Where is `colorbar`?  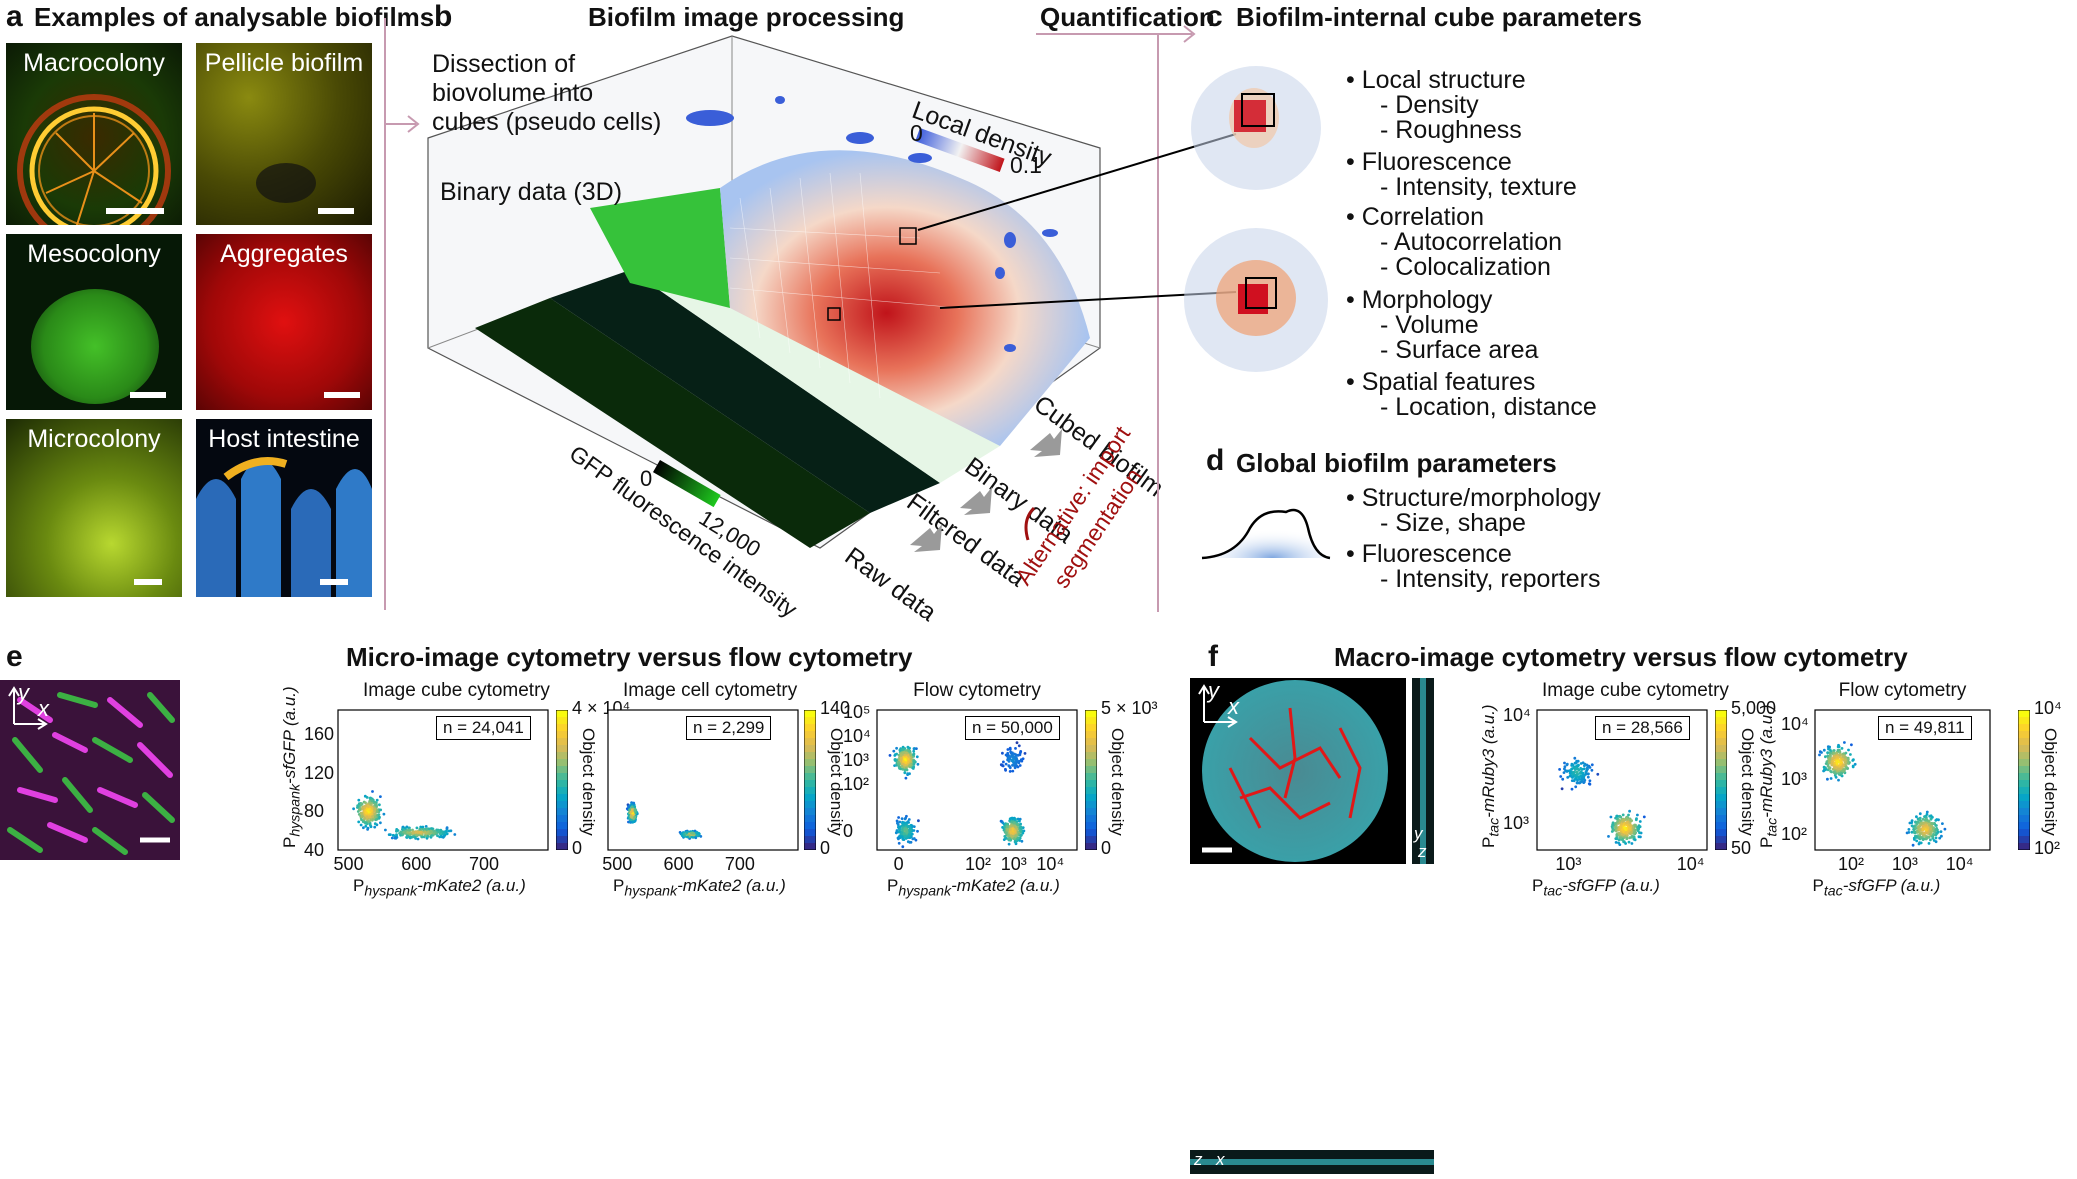
colorbar is located at coordinates (1721, 780).